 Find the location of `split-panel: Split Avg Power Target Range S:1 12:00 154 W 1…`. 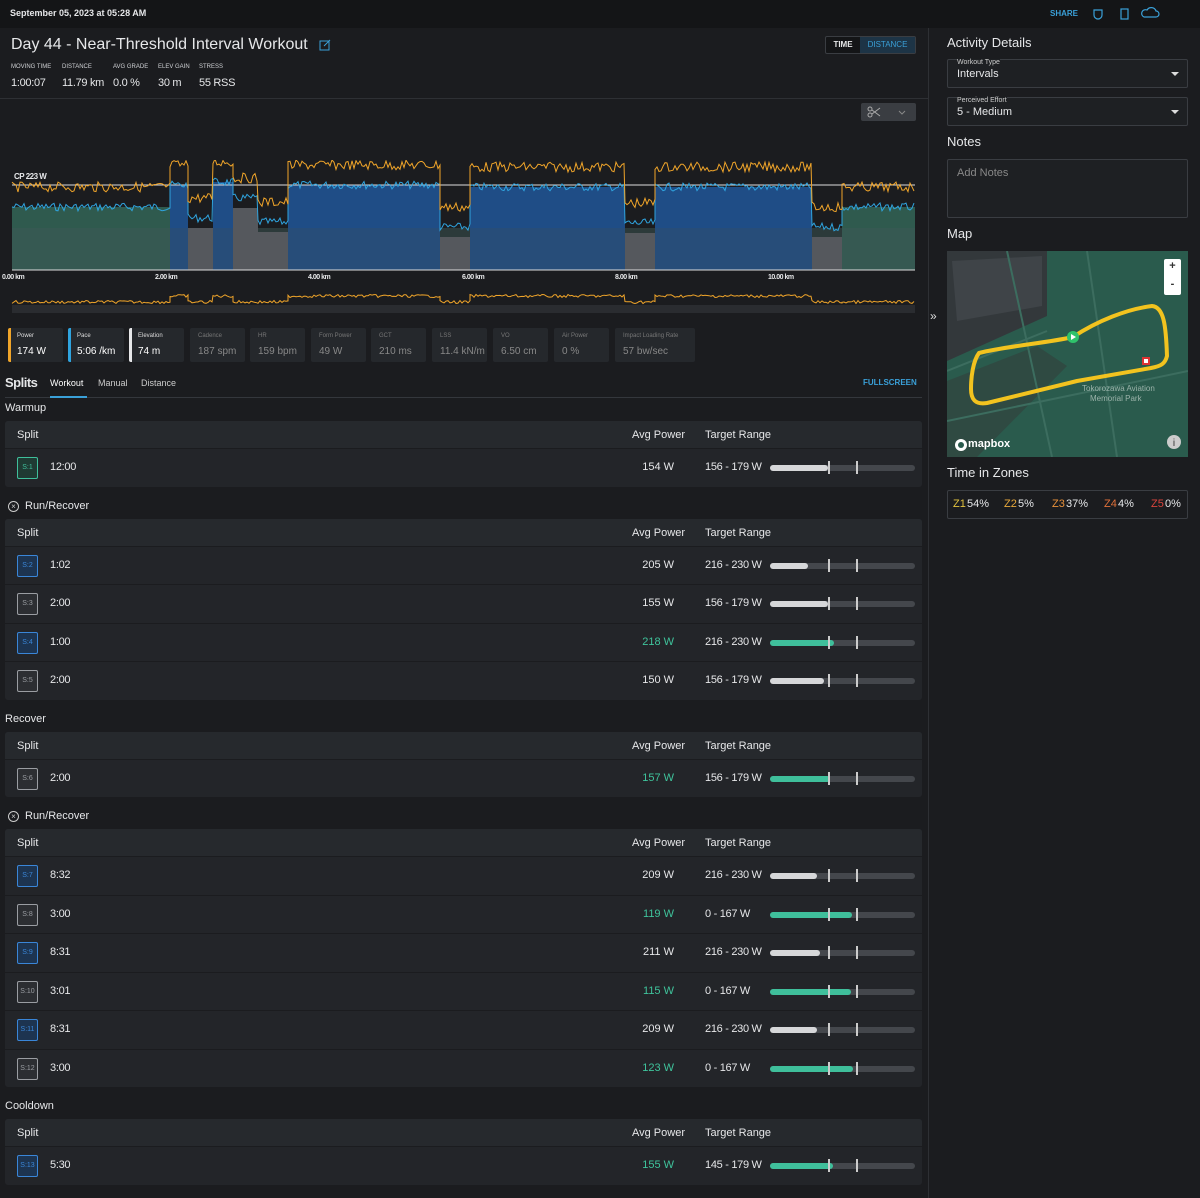

split-panel: Split Avg Power Target Range S:1 12:00 154 W 1… is located at coordinates (463, 454).